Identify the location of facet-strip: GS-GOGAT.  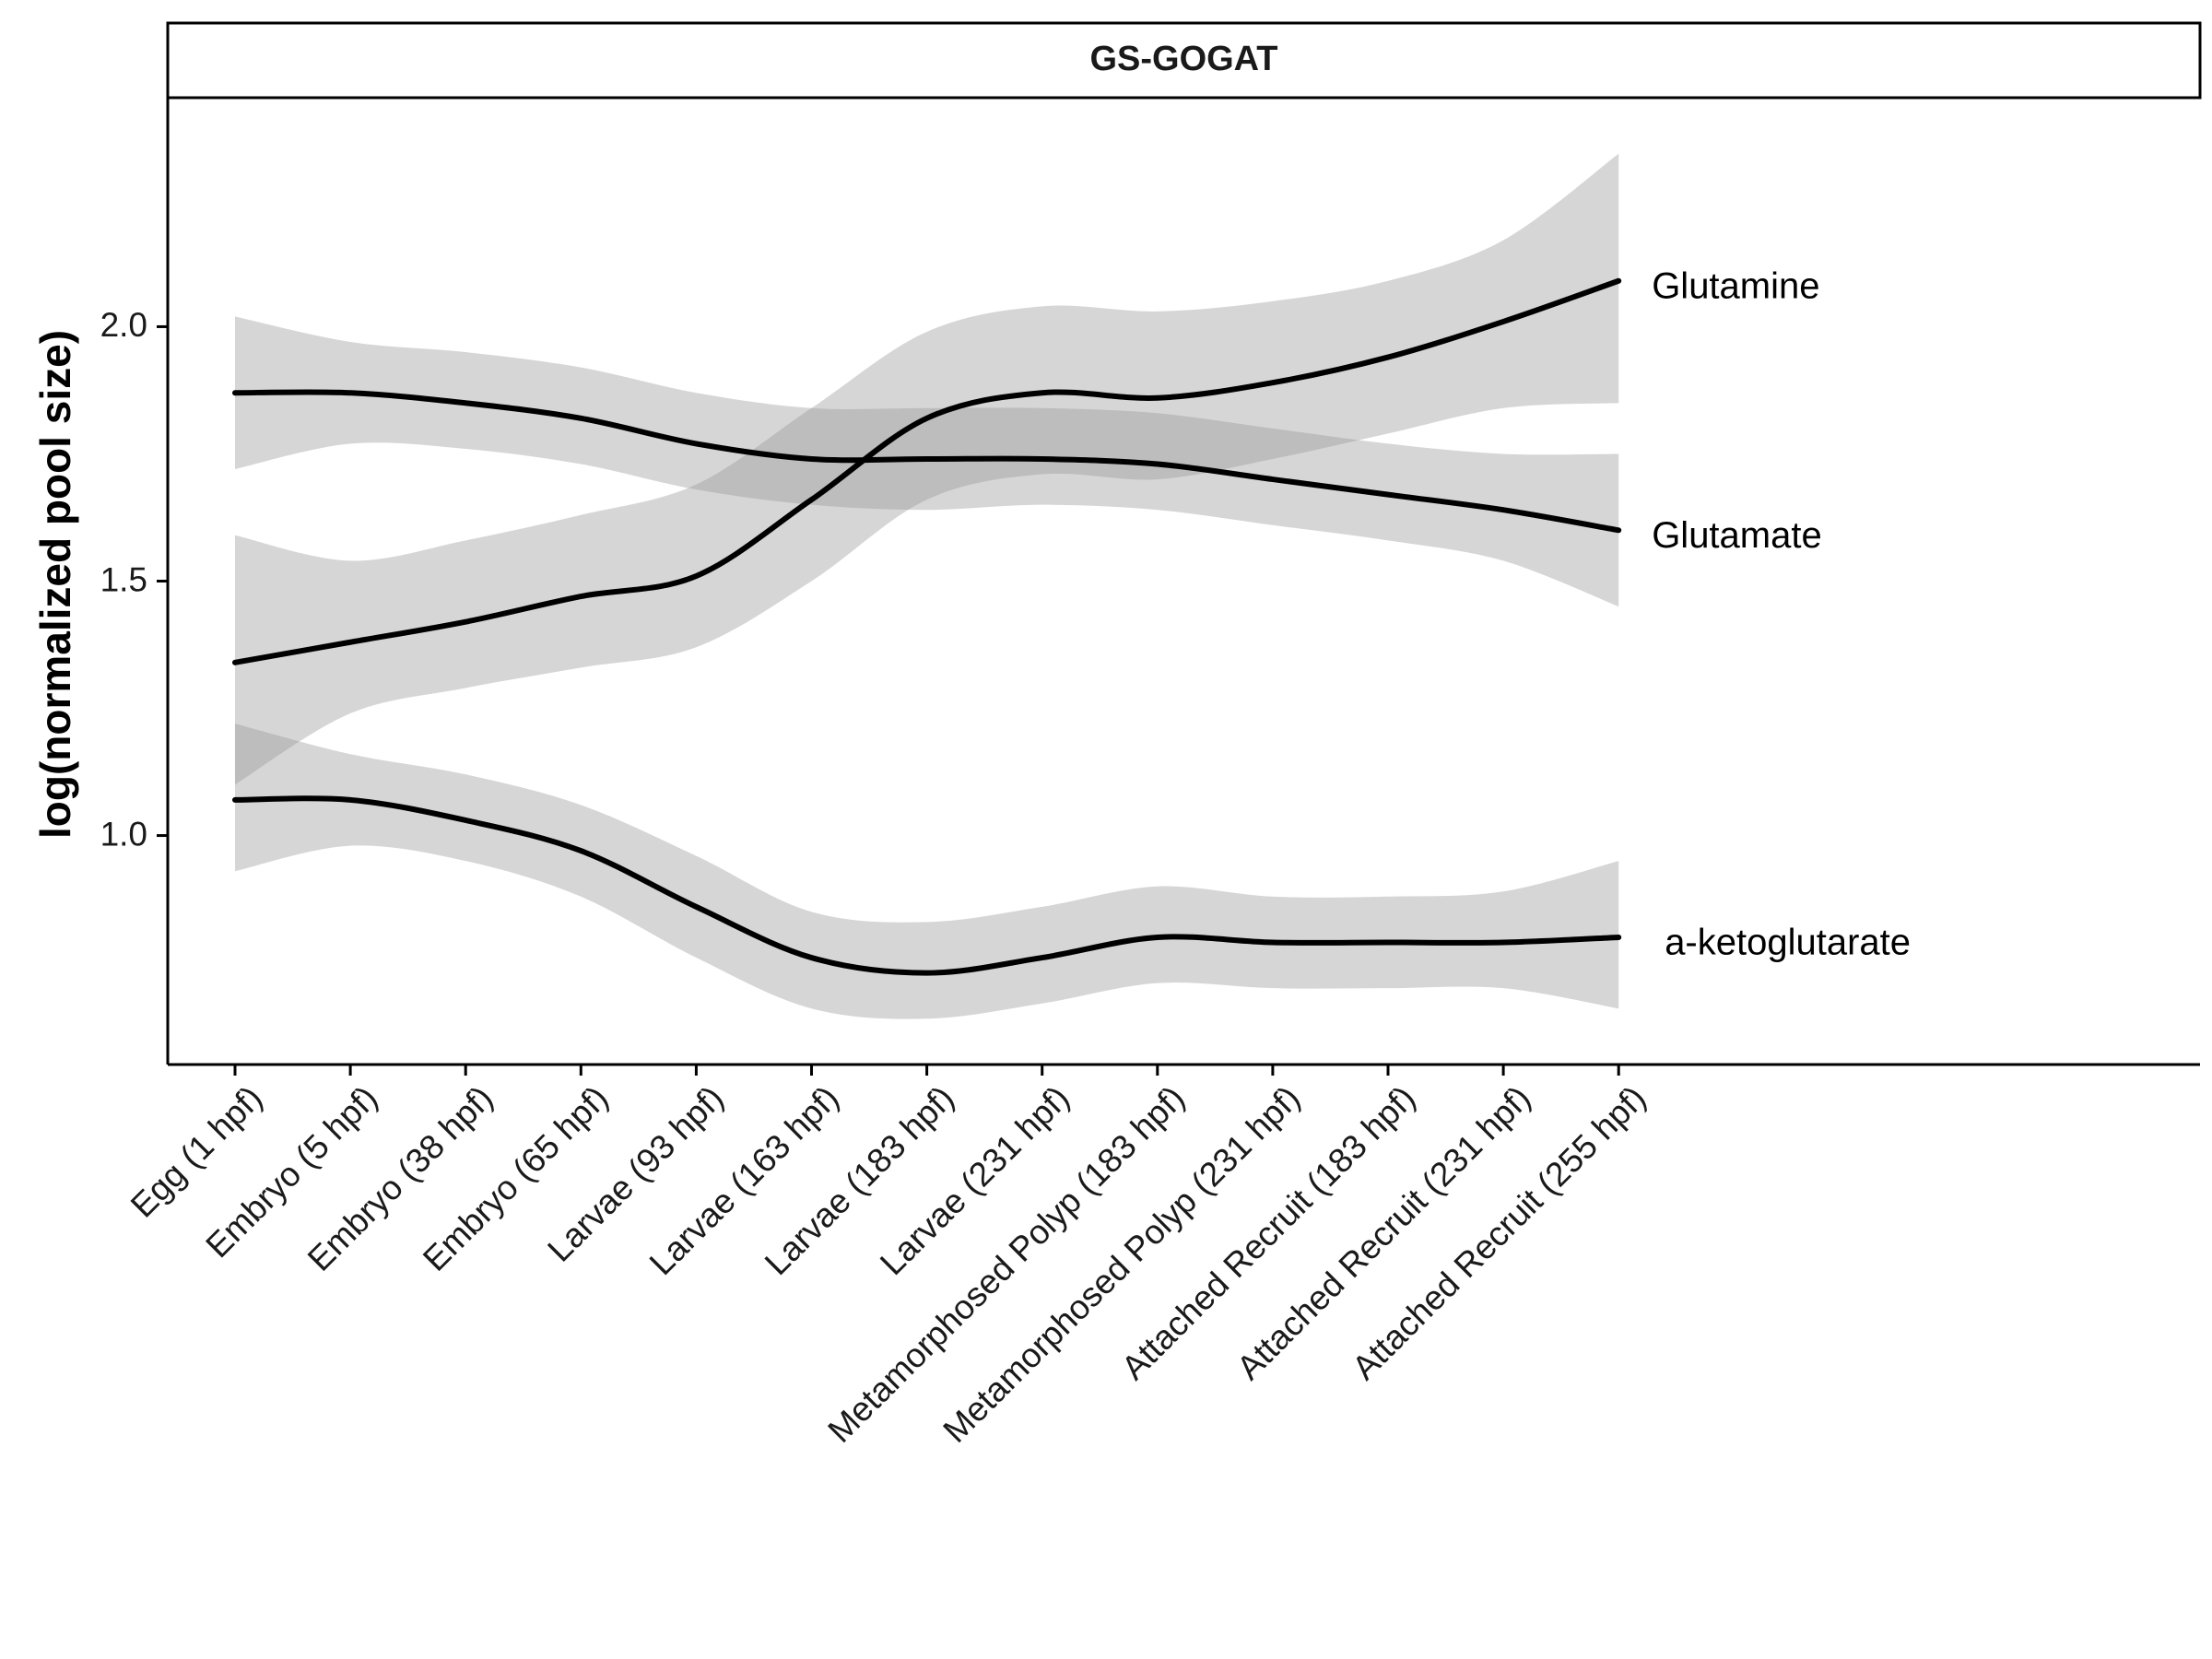
(1184, 60).